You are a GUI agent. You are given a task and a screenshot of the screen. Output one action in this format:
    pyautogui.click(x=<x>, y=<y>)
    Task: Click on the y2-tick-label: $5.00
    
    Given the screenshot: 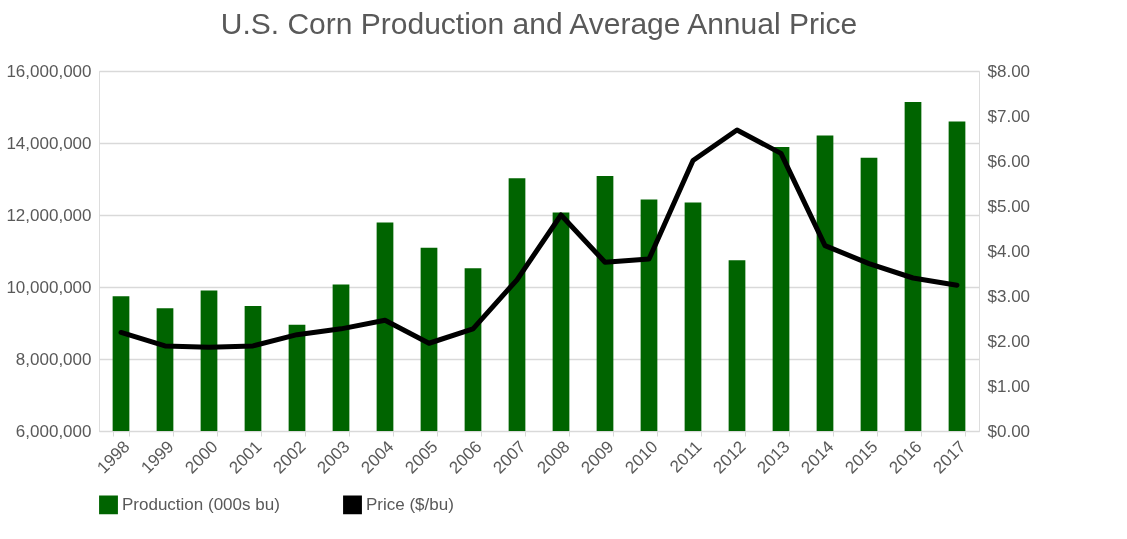 What is the action you would take?
    pyautogui.click(x=1009, y=206)
    